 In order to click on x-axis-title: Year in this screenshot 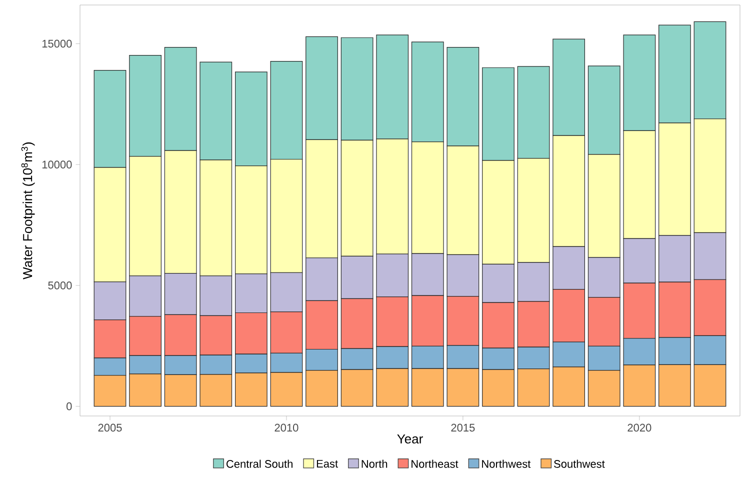, I will do `click(410, 439)`.